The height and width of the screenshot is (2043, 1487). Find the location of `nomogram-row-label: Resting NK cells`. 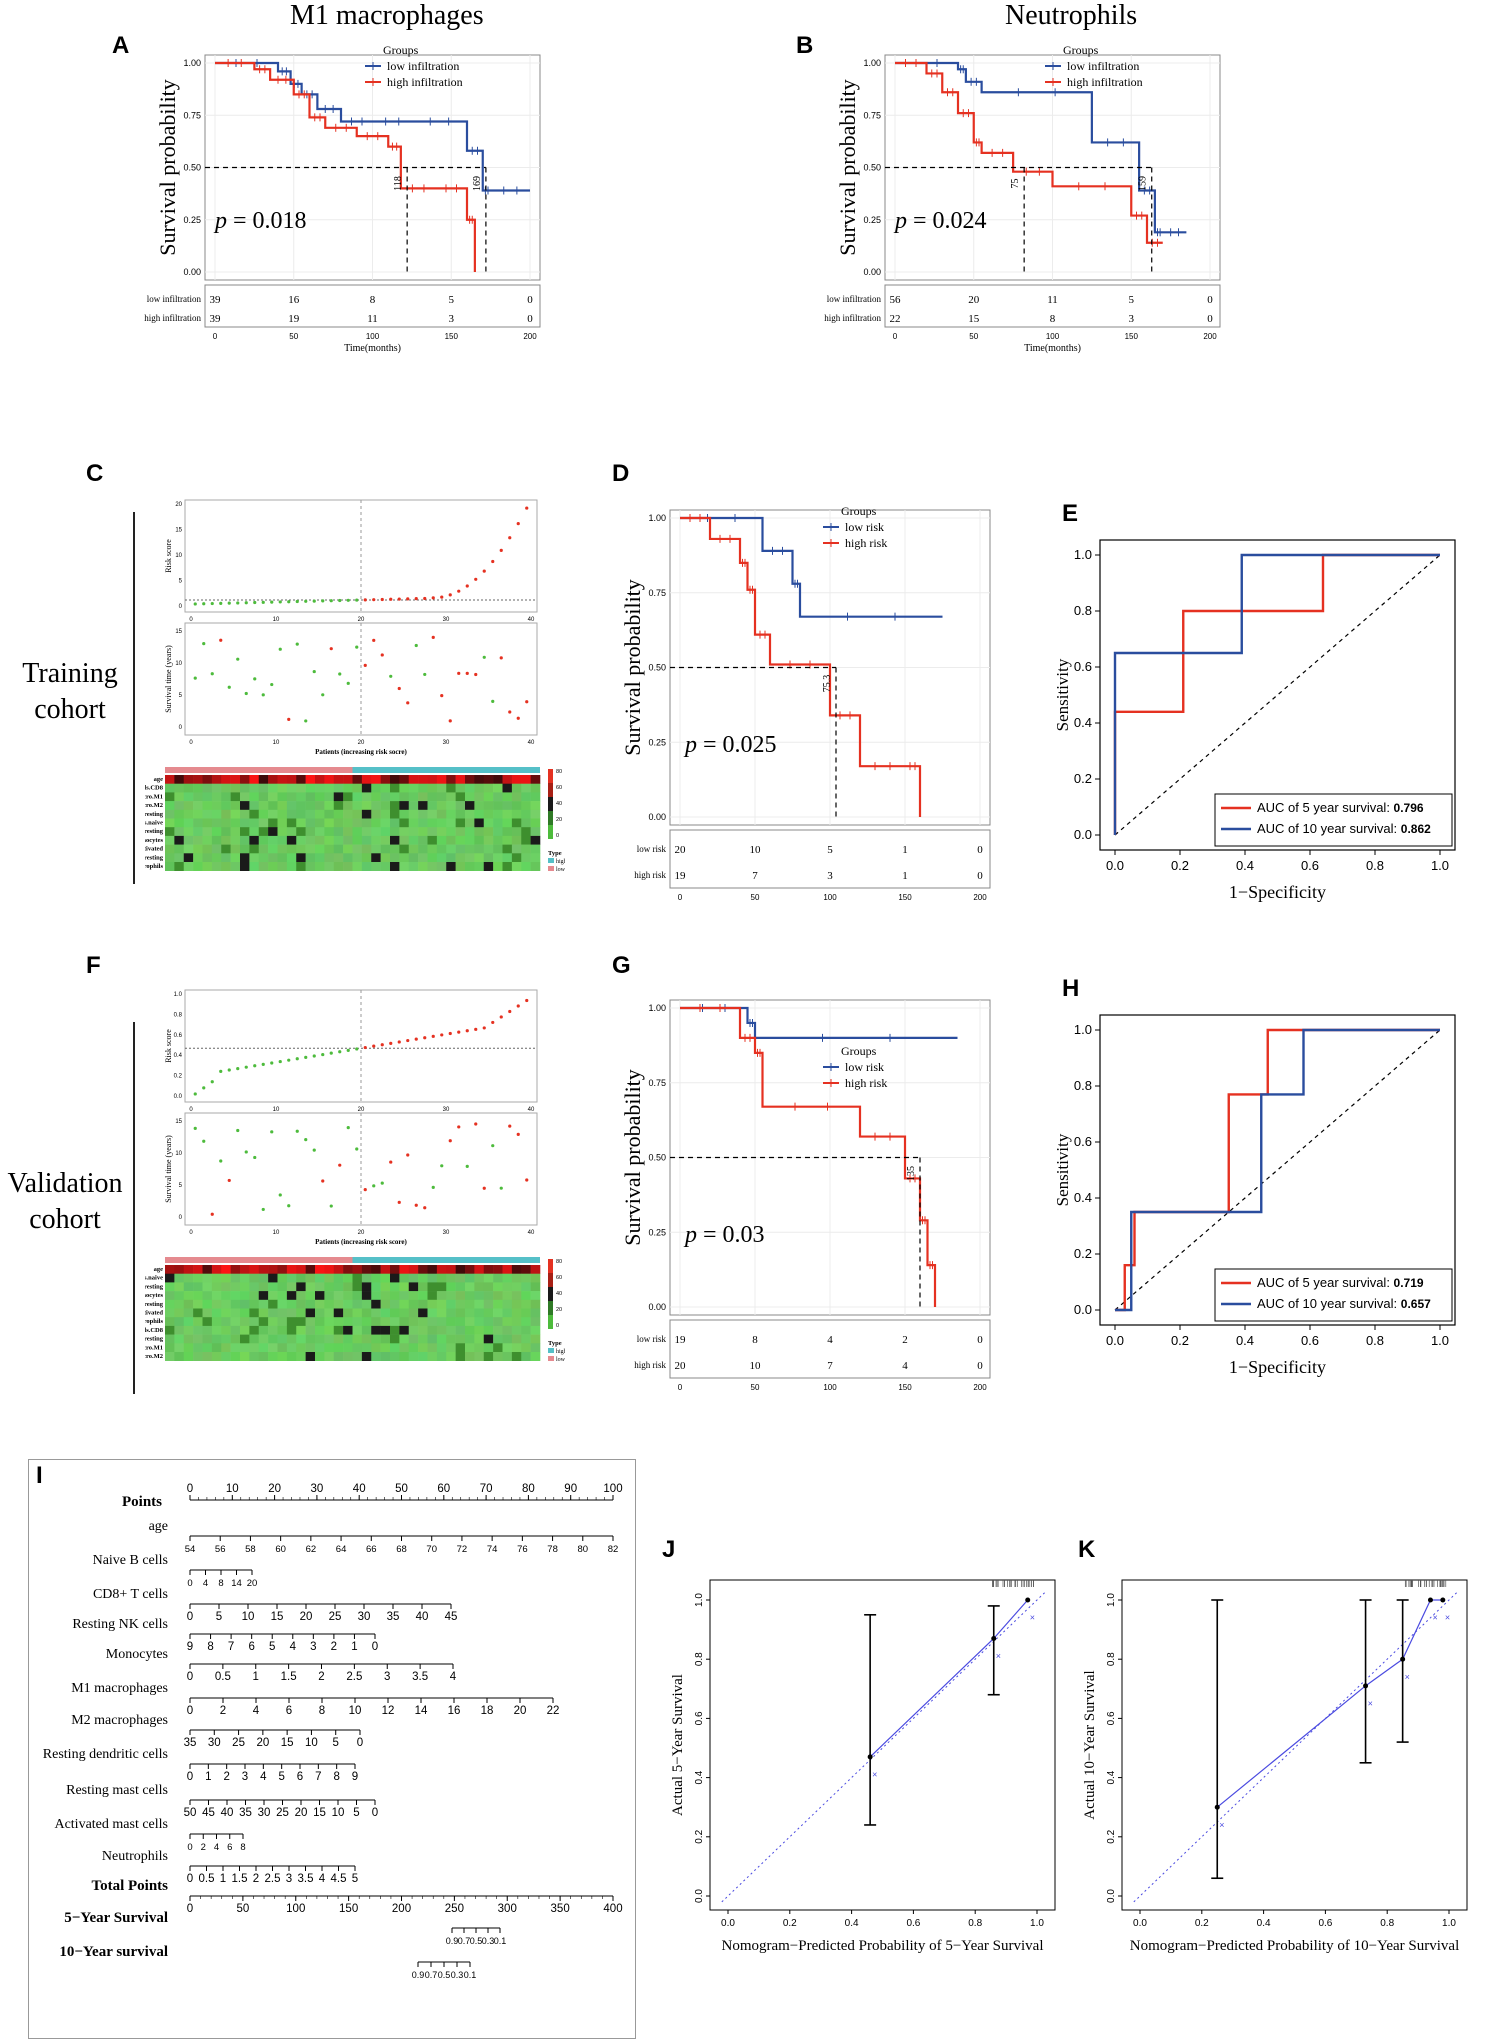

nomogram-row-label: Resting NK cells is located at coordinates (120, 1624).